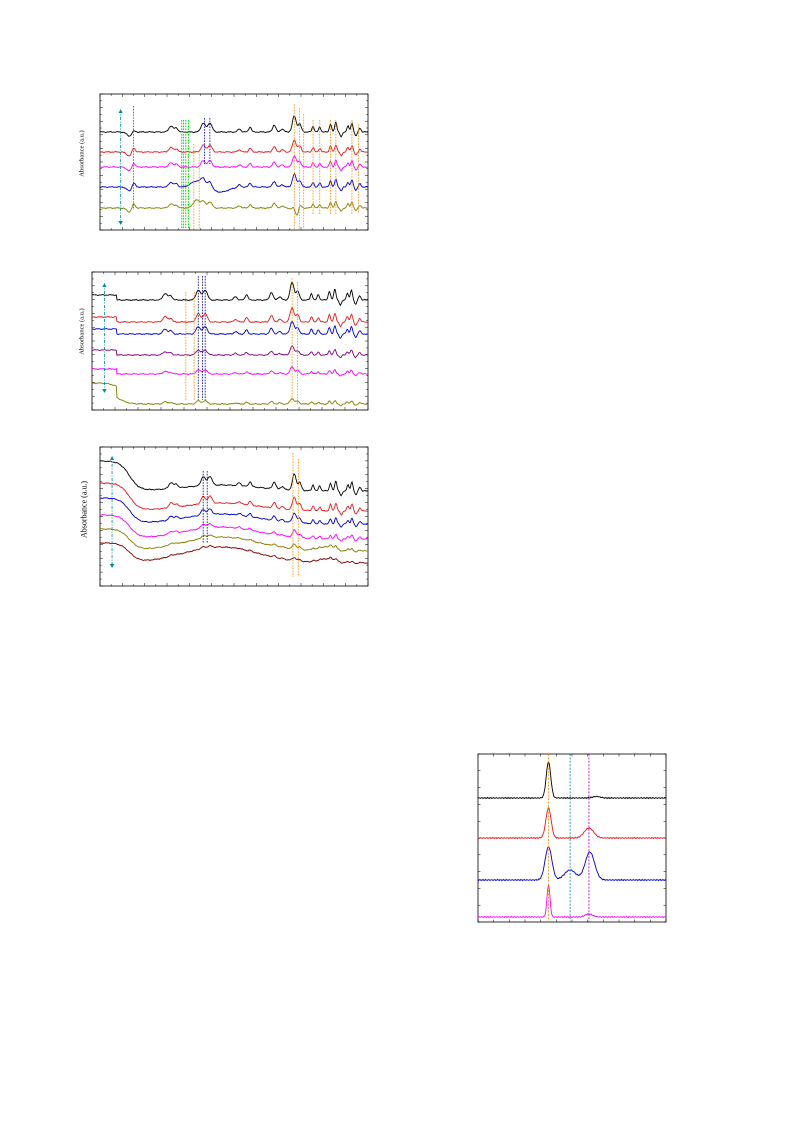 The width and height of the screenshot is (793, 1123). I want to click on chart-a-plot, so click(234, 162).